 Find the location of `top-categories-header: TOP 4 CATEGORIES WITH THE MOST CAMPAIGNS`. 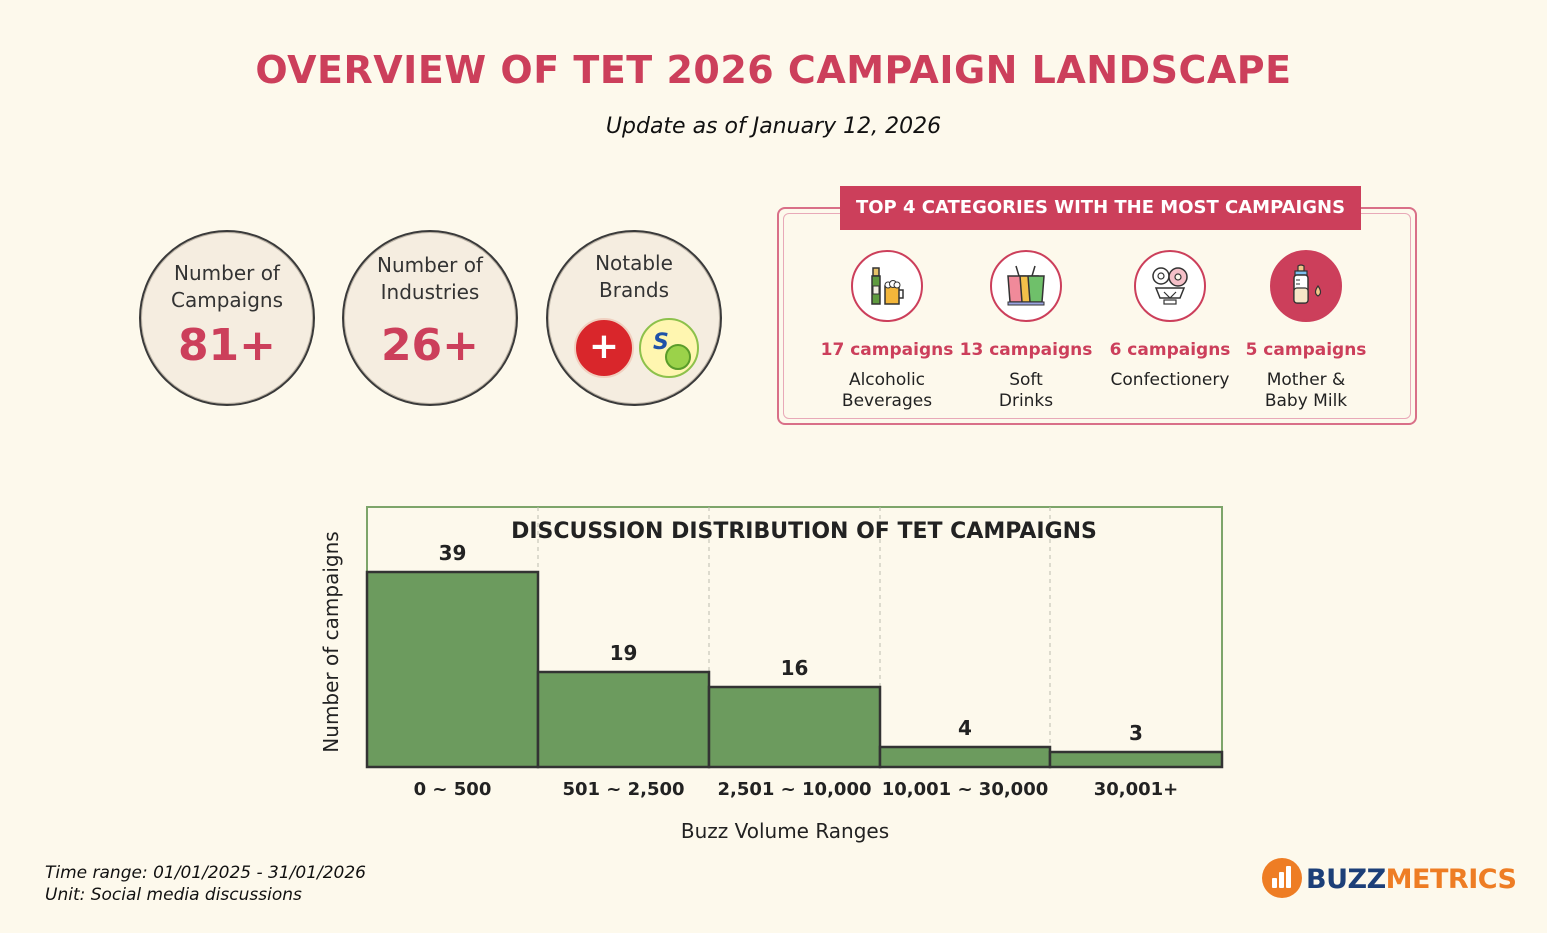

top-categories-header: TOP 4 CATEGORIES WITH THE MOST CAMPAIGNS is located at coordinates (1100, 208).